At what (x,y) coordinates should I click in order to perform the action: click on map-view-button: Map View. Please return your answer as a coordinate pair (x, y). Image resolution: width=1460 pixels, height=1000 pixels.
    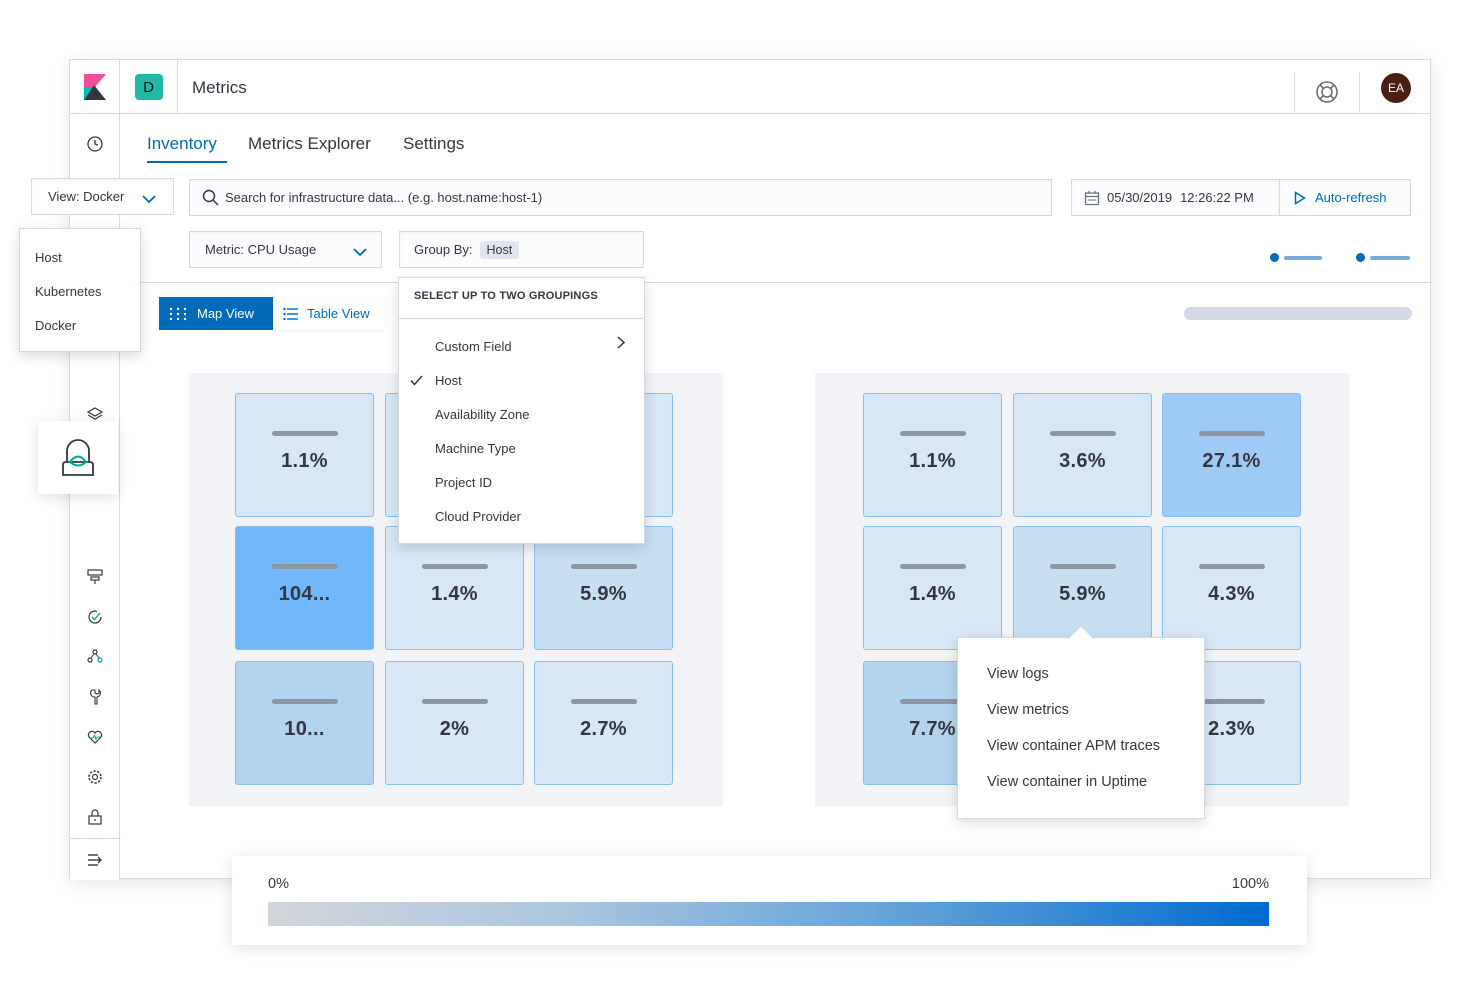
    Looking at the image, I should click on (216, 313).